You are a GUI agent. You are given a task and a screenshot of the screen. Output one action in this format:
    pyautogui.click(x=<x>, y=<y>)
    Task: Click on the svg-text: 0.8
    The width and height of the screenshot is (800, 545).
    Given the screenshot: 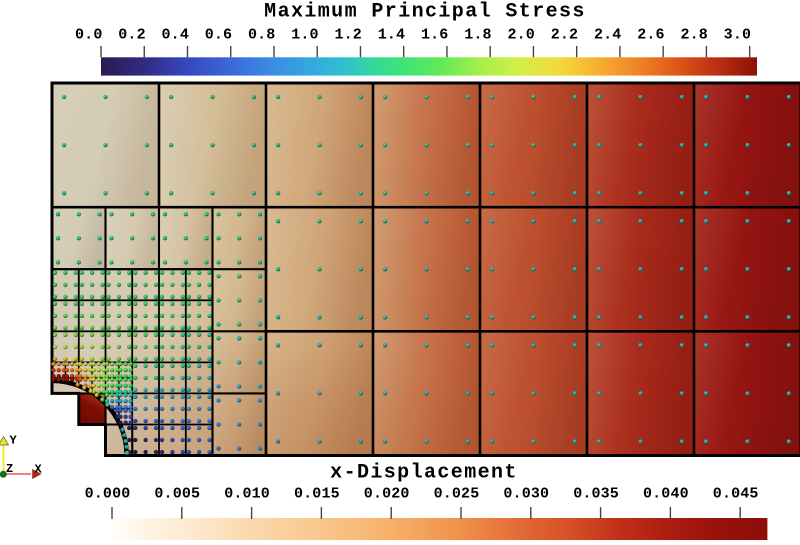 What is the action you would take?
    pyautogui.click(x=261, y=35)
    